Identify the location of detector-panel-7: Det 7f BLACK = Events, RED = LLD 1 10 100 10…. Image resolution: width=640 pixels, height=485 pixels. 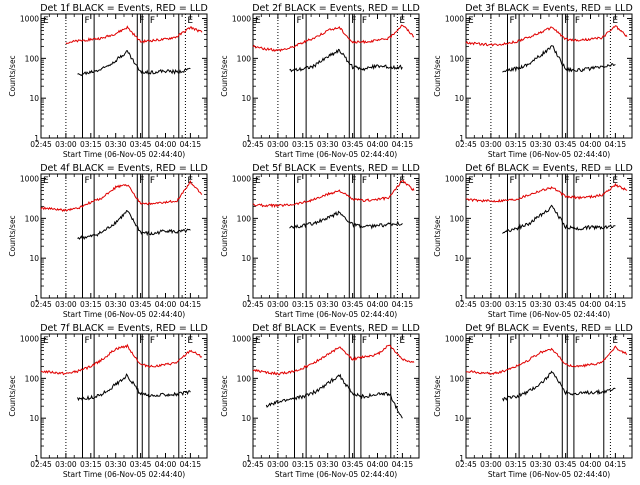
(108, 401).